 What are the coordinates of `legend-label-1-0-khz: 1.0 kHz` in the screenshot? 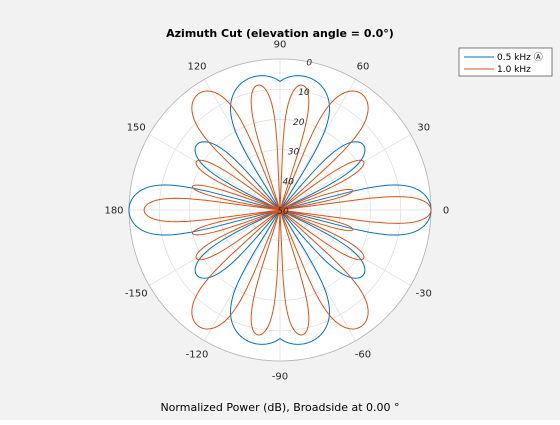 It's located at (514, 70).